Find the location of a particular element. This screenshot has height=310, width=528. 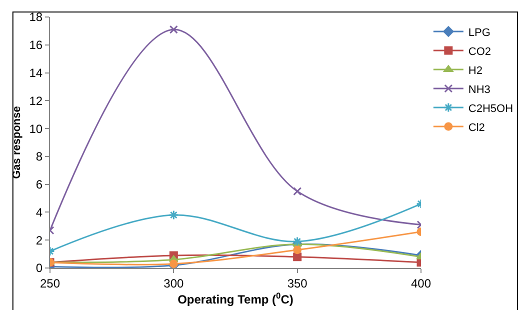

legend-label: H2 is located at coordinates (475, 70).